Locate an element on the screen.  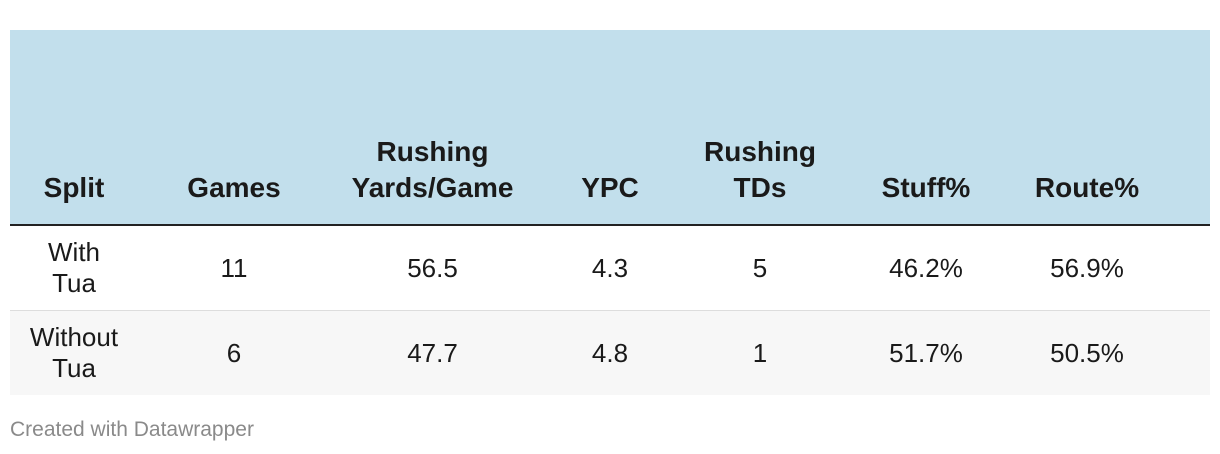
cell-route-pct: 50.5% is located at coordinates (1087, 352).